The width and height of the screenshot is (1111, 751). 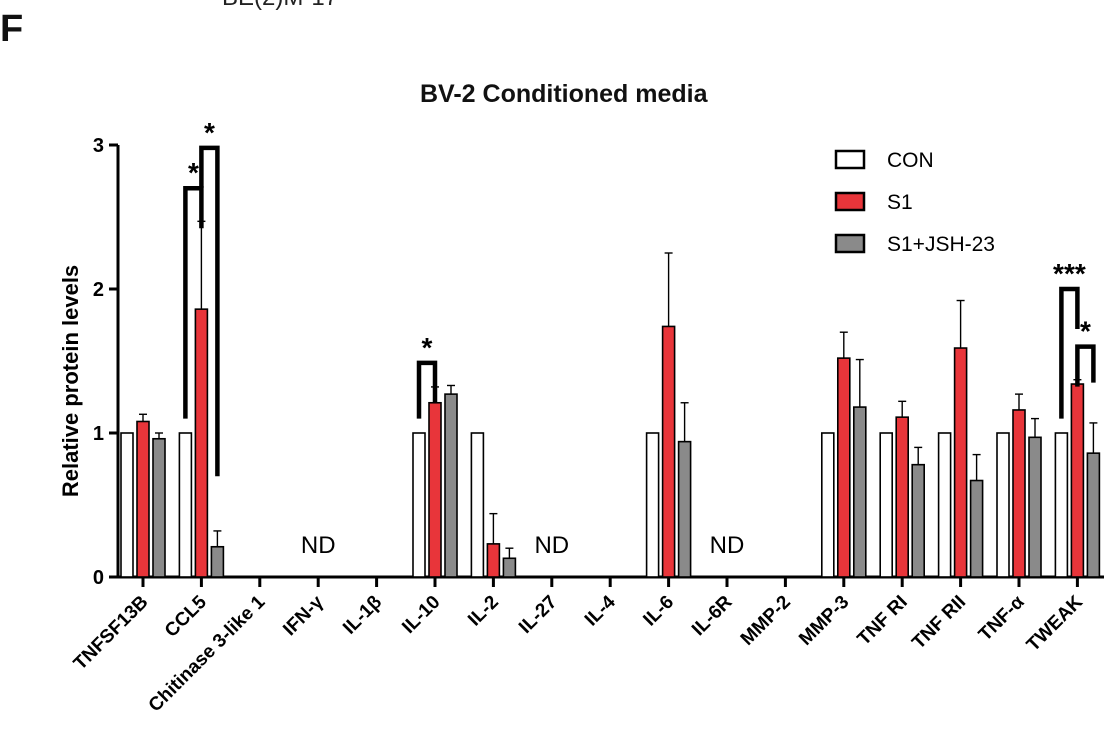 I want to click on x-tick-label: MMP-3, so click(x=824, y=621).